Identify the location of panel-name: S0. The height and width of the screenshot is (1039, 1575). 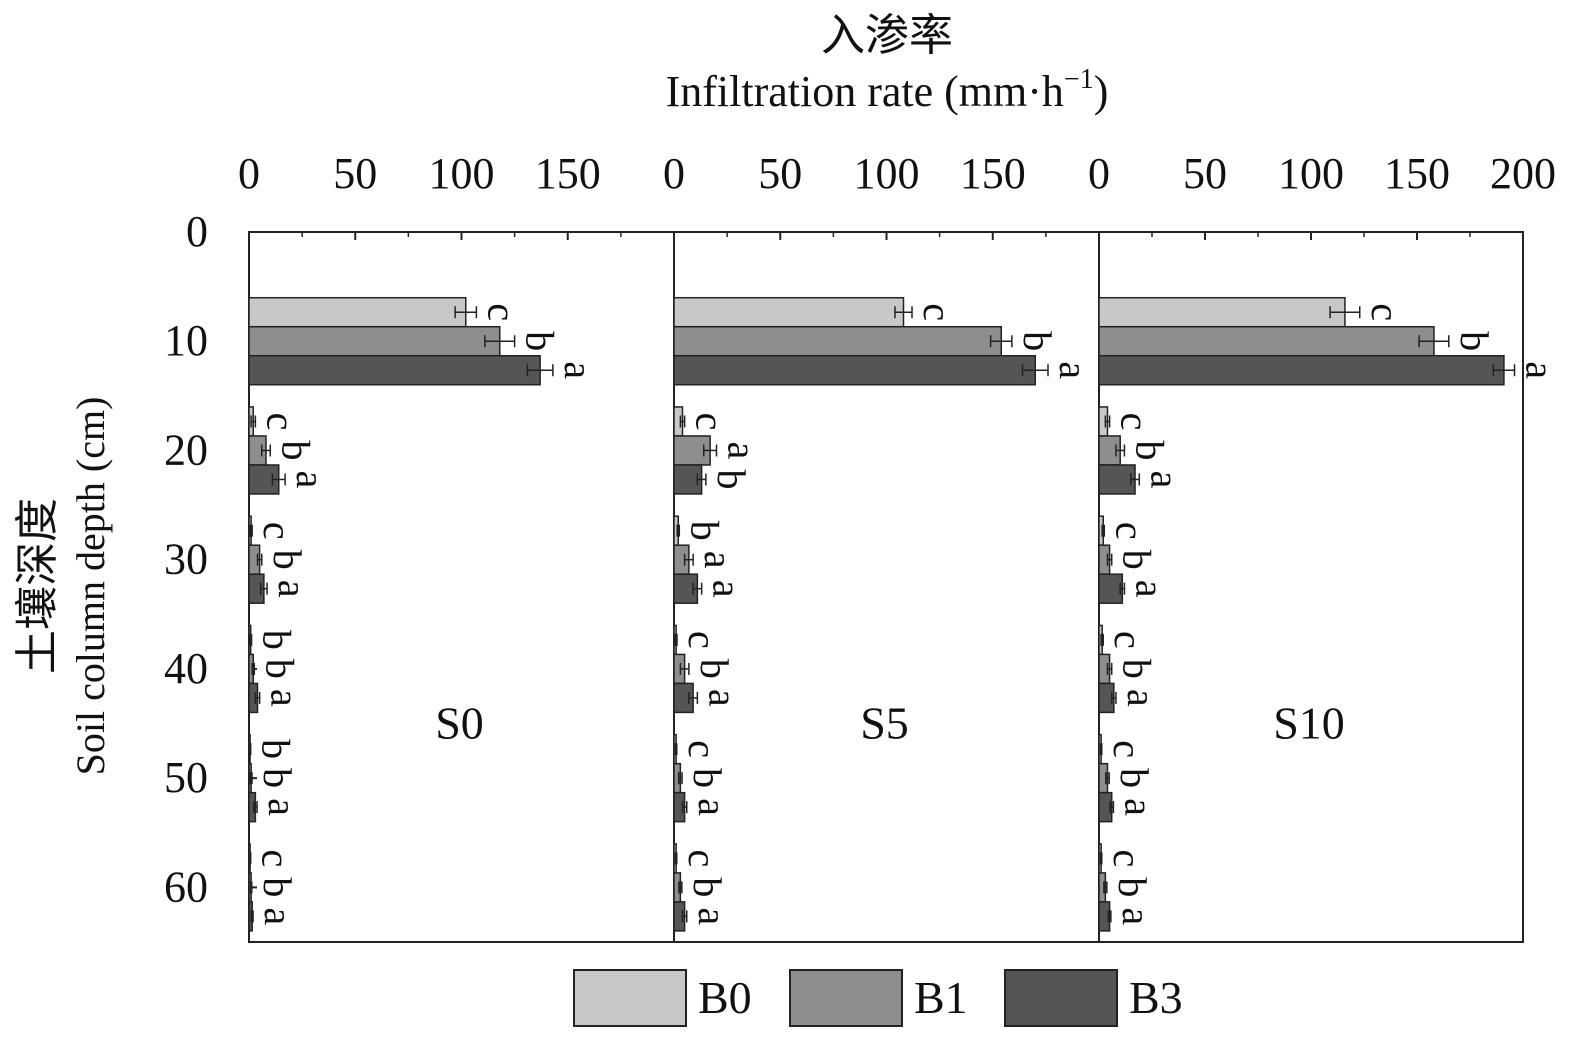
(459, 723).